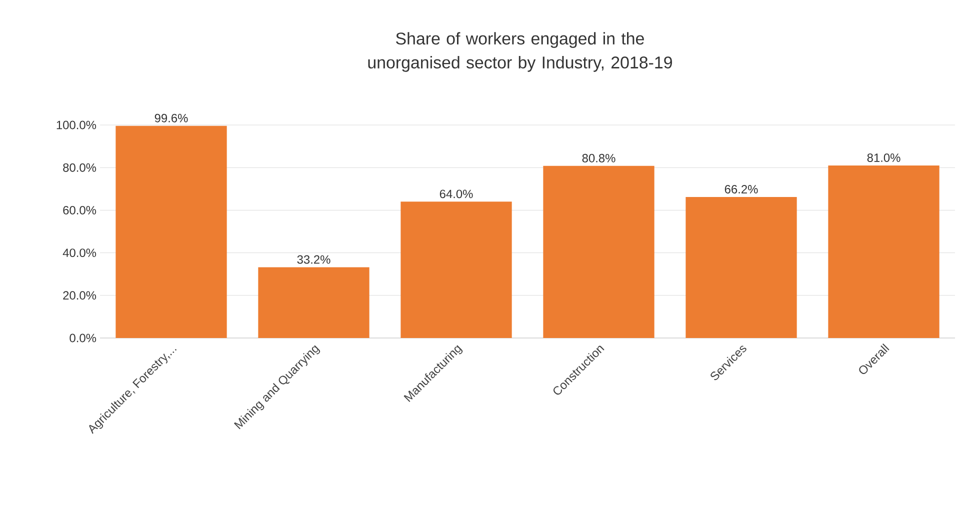 The image size is (961, 520). Describe the element at coordinates (456, 194) in the screenshot. I see `data-label: 64.0%` at that location.